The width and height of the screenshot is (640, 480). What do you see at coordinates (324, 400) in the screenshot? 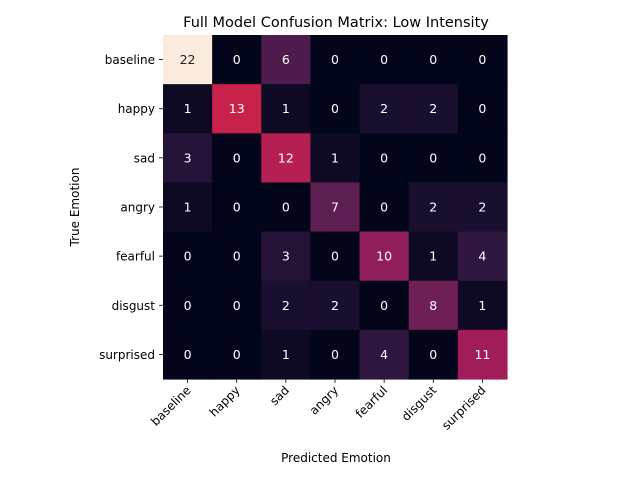
I see `x-tick-label: angry` at bounding box center [324, 400].